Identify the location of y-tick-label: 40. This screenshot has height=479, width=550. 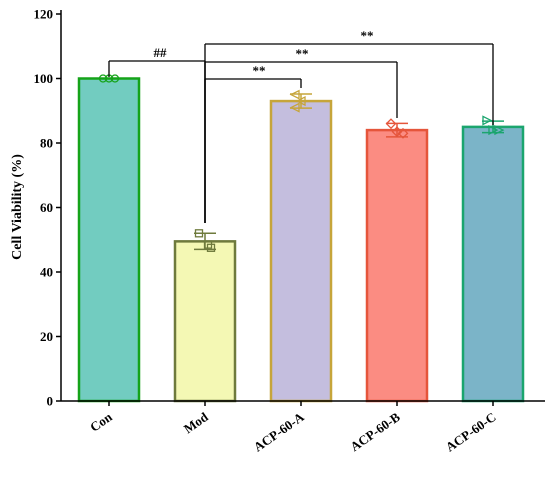
(46, 272).